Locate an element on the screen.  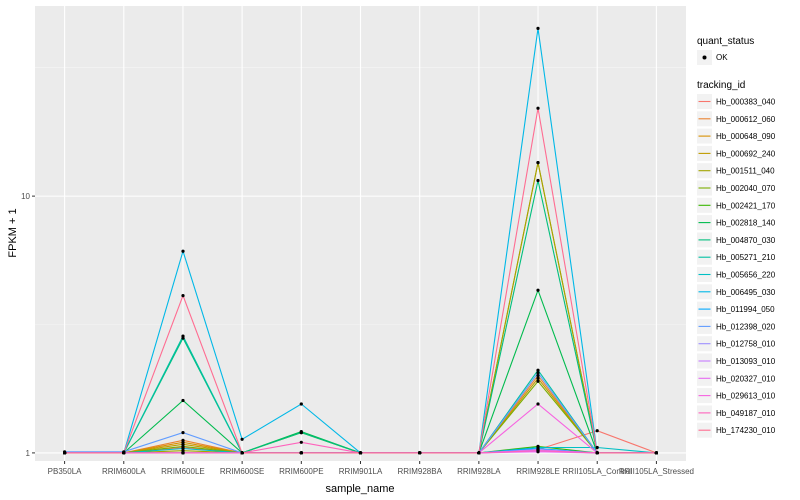
x-tick-label: RRIM600LE is located at coordinates (183, 471).